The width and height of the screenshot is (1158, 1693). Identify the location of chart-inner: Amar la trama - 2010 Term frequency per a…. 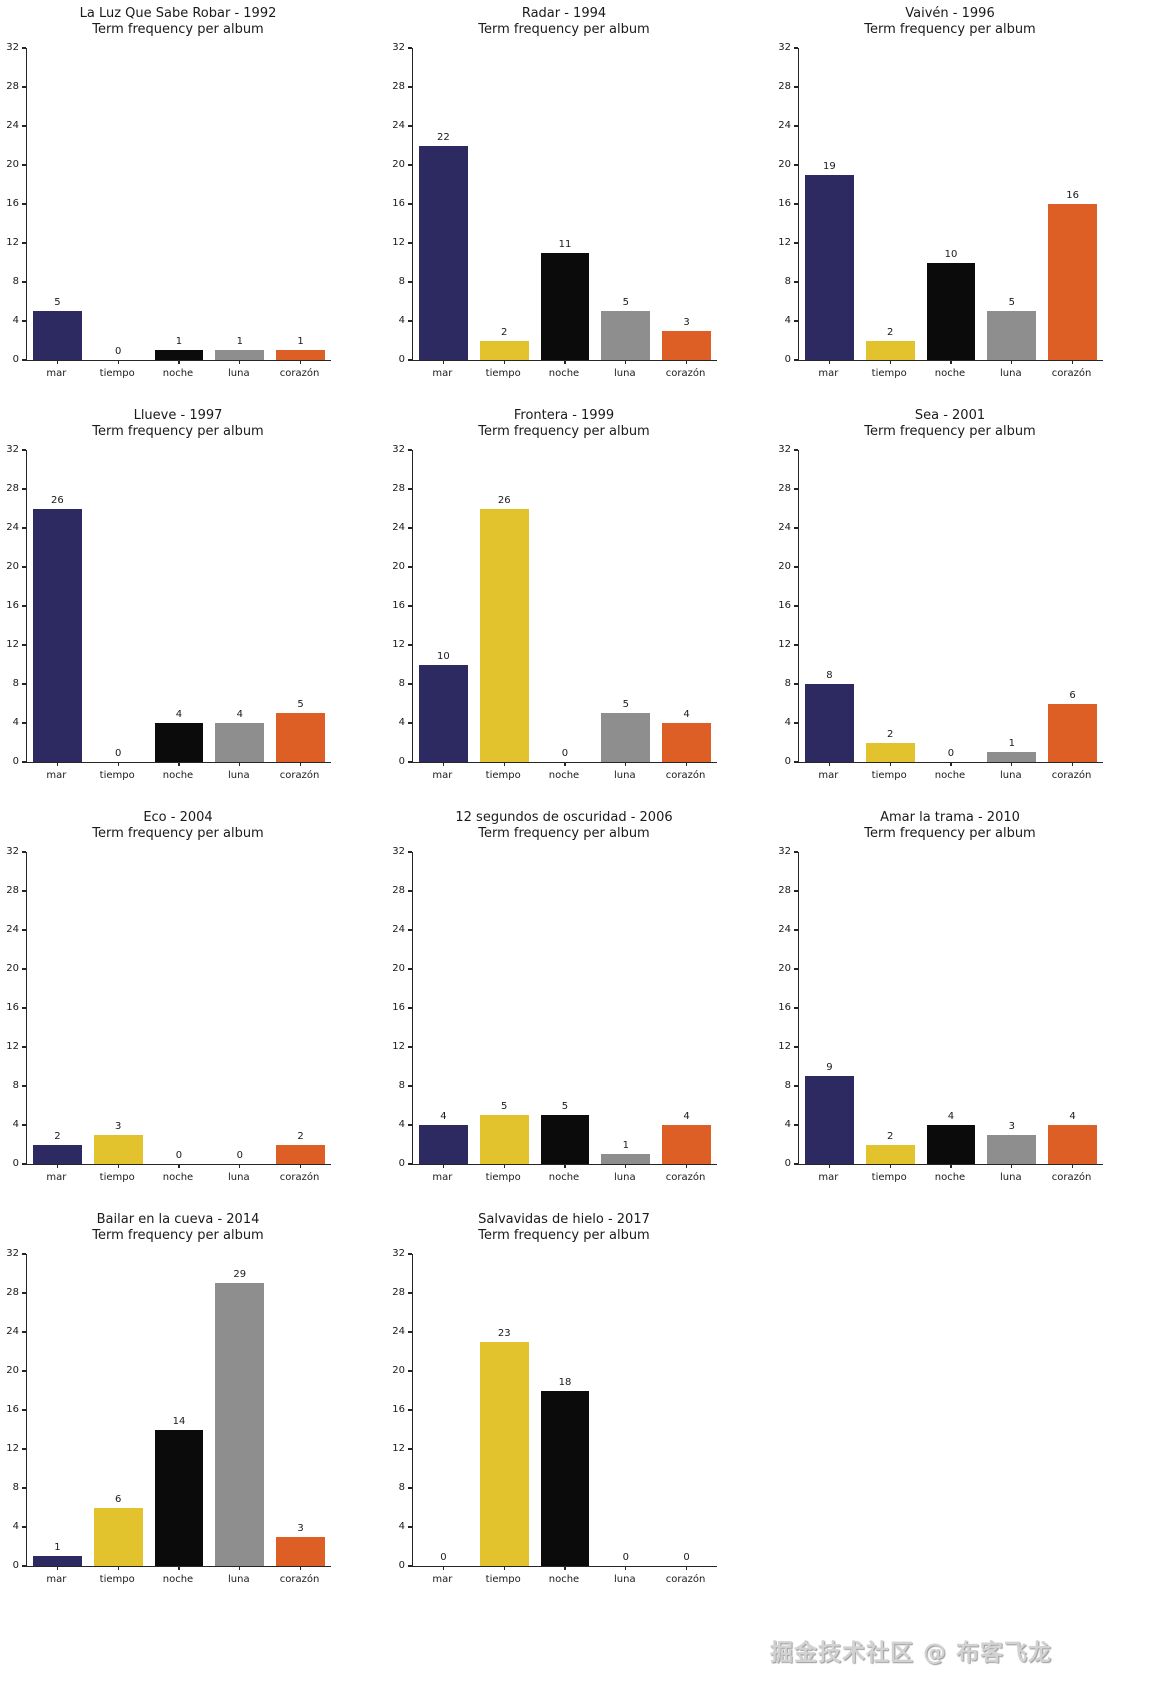
(940, 996).